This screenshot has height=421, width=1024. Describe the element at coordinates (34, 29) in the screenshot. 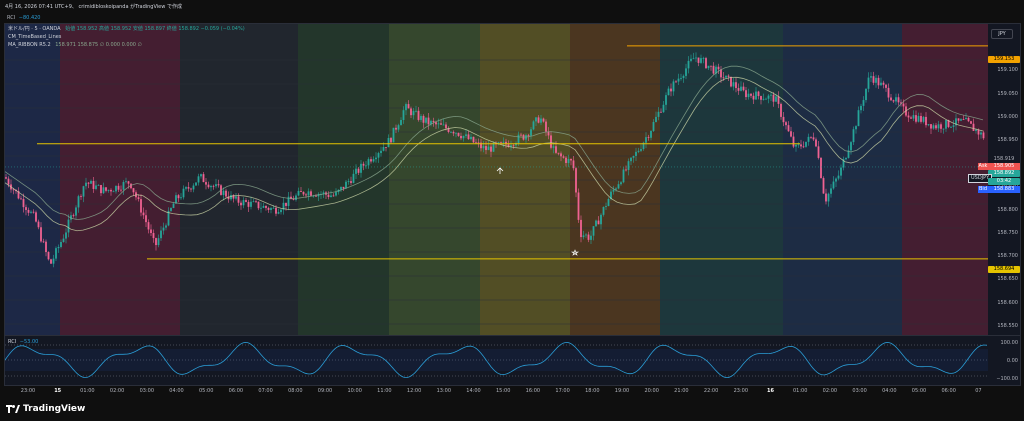

I see `legend-symbol: 米ドル/円 · 5 · OANDA` at that location.